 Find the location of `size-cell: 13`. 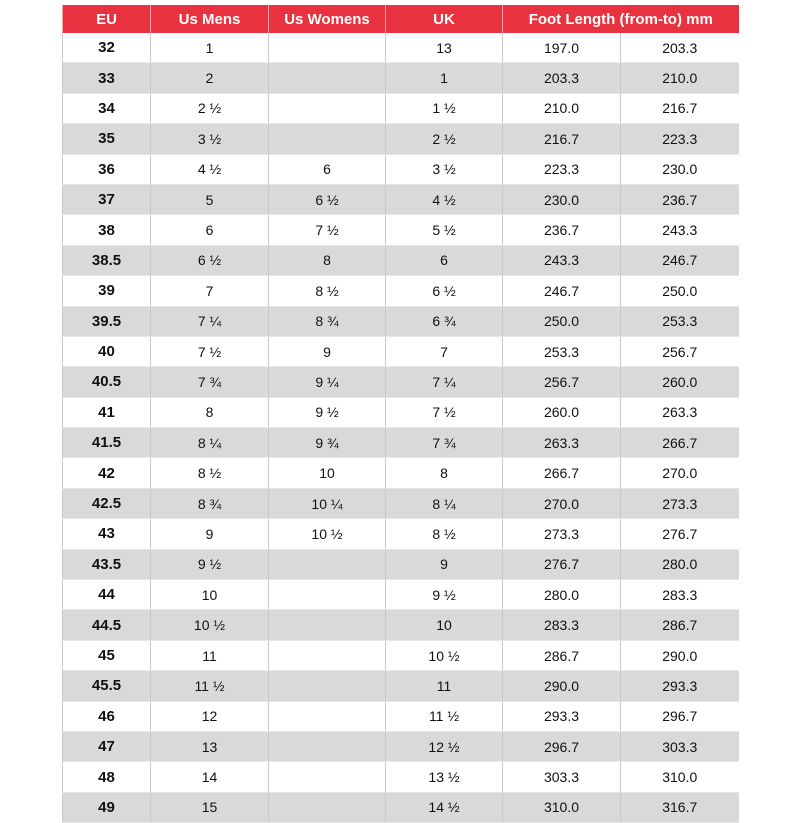

size-cell: 13 is located at coordinates (209, 747).